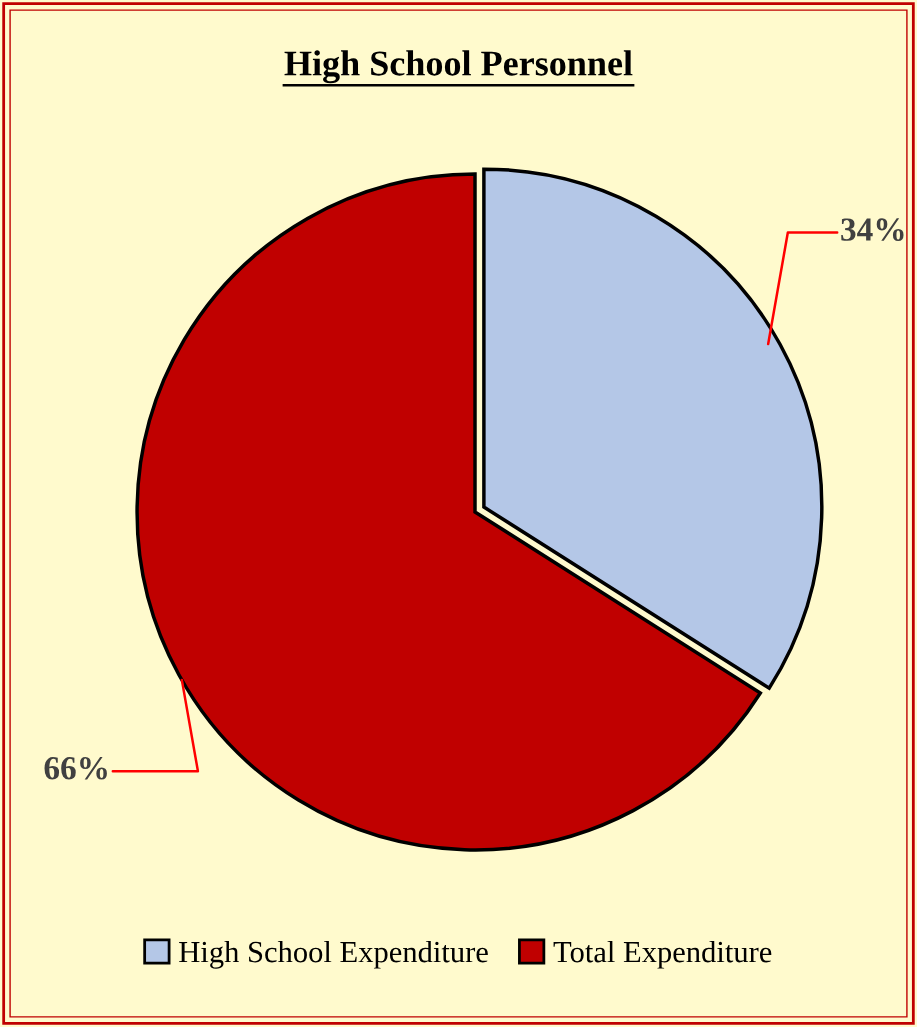 The height and width of the screenshot is (1027, 917). Describe the element at coordinates (872, 229) in the screenshot. I see `data-label: 34%` at that location.